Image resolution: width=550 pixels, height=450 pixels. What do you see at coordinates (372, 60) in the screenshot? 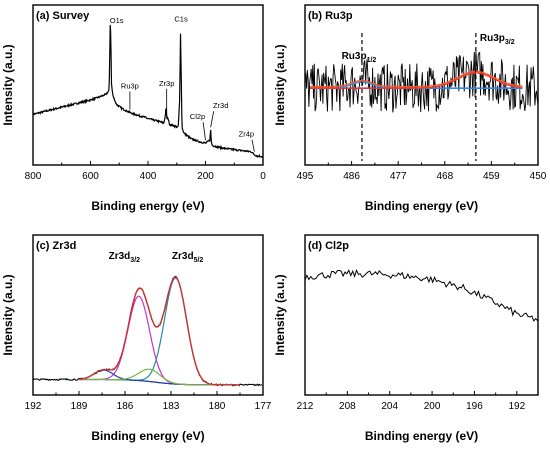
I see `peak-label-sub: 1/2` at bounding box center [372, 60].